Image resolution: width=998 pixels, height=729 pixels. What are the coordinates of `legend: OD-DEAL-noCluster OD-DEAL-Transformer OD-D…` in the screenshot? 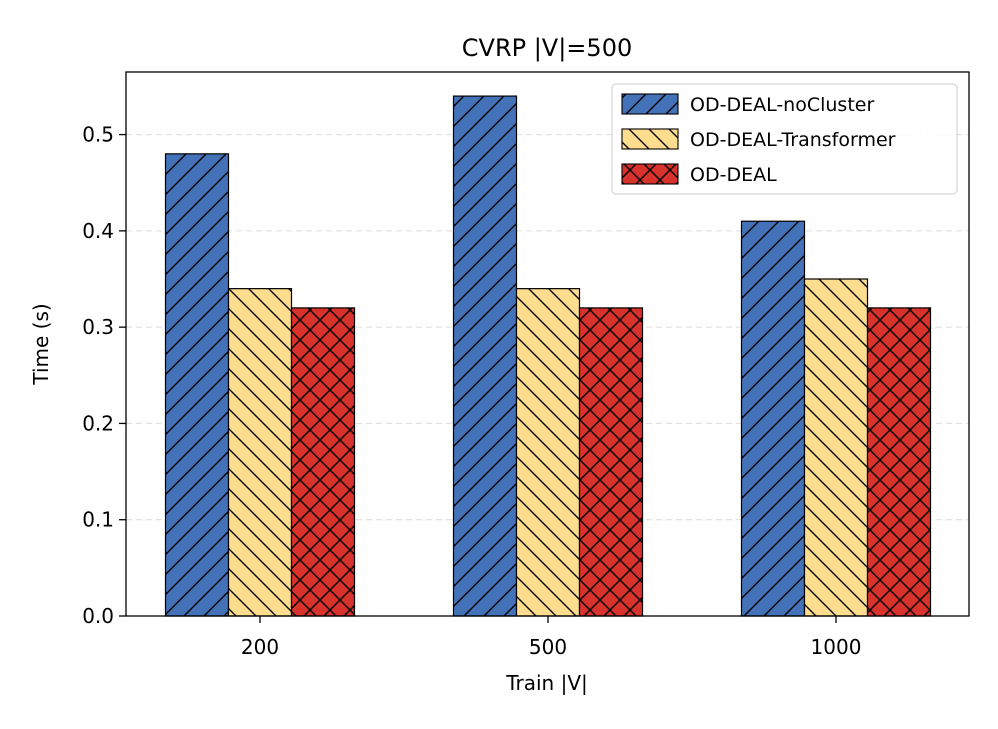 It's located at (784, 139).